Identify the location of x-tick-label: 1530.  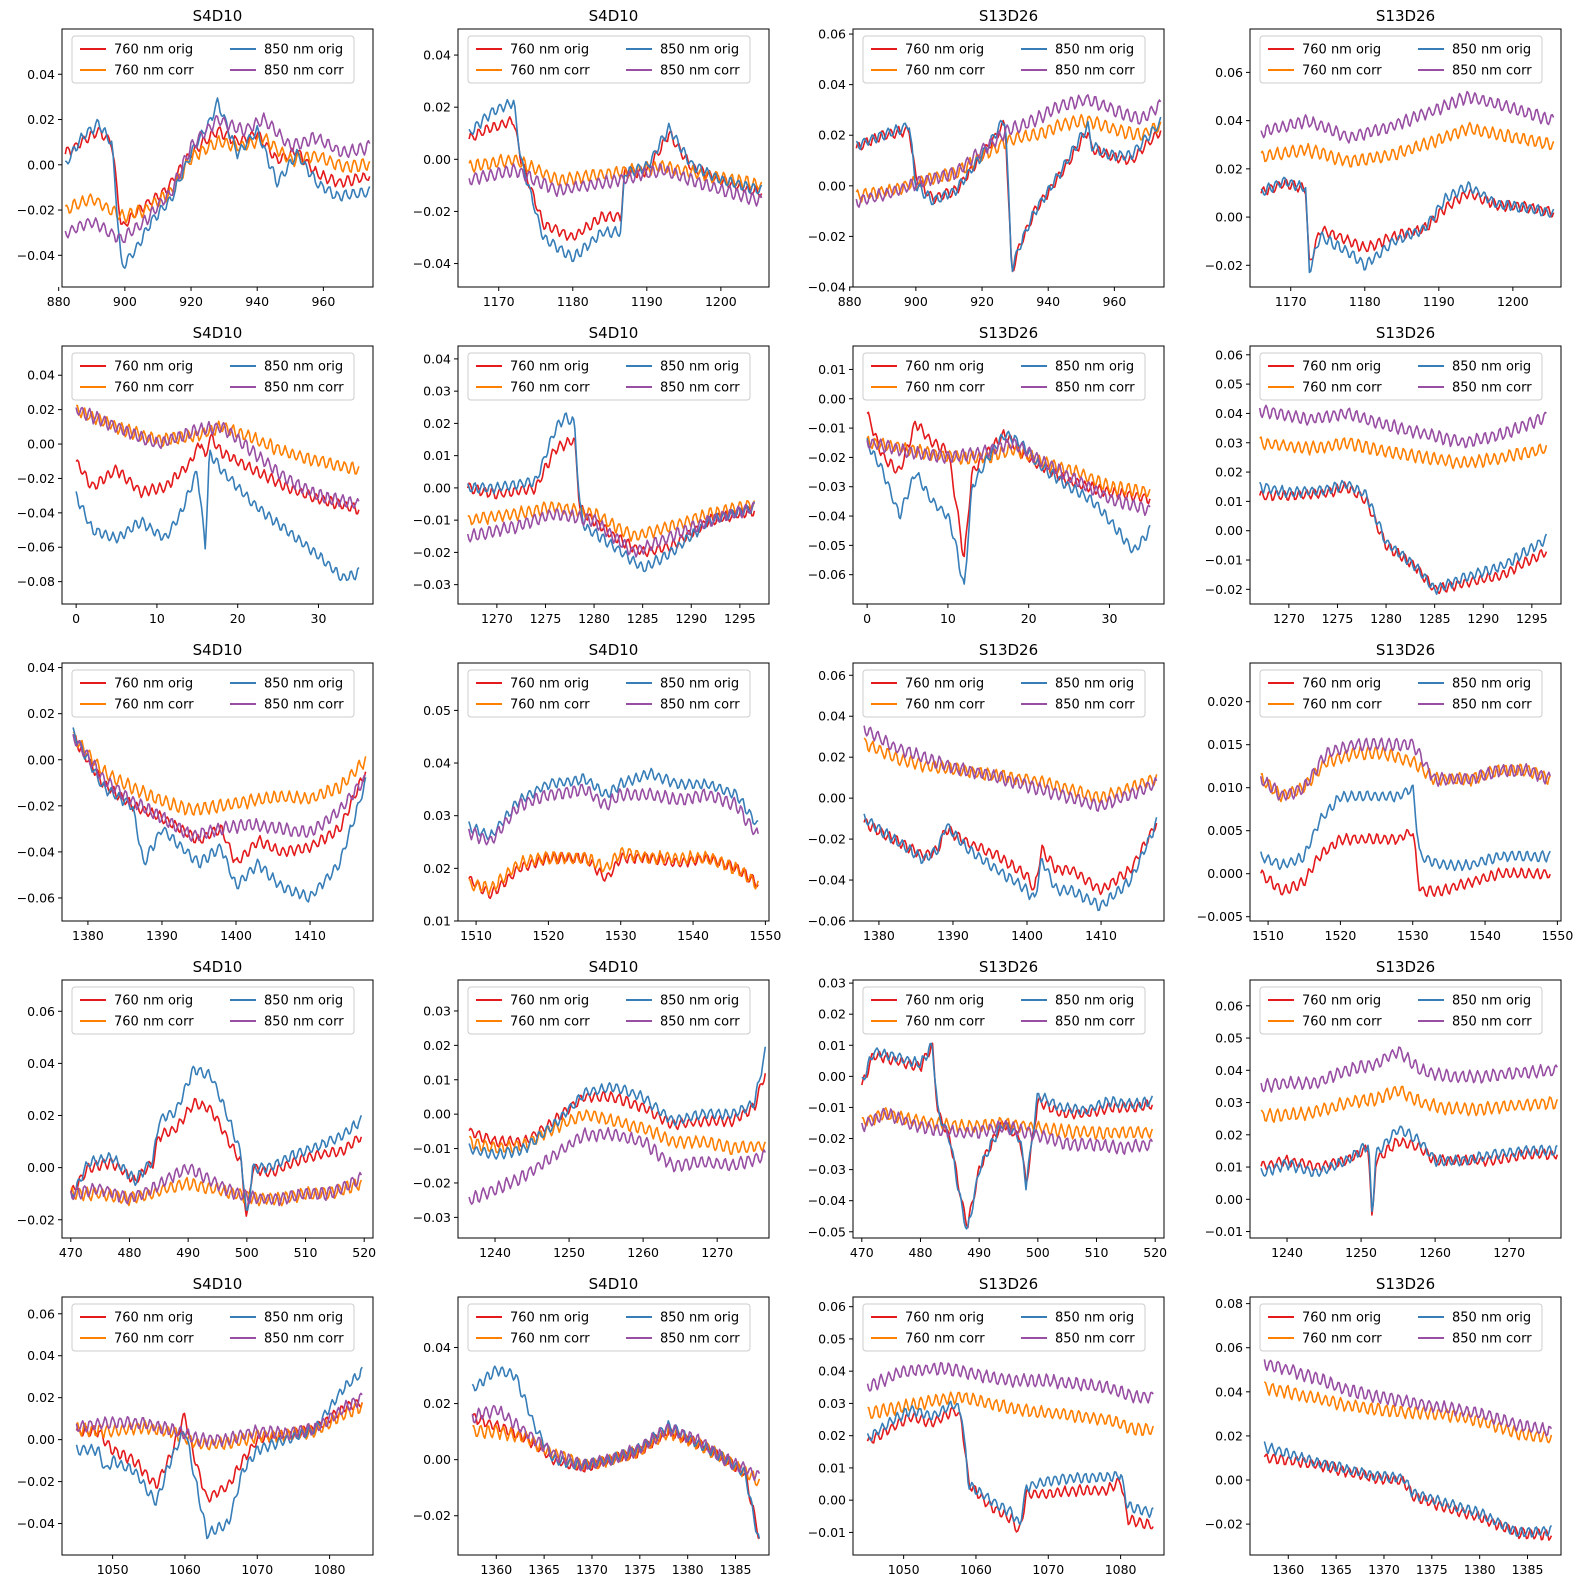
(1413, 935).